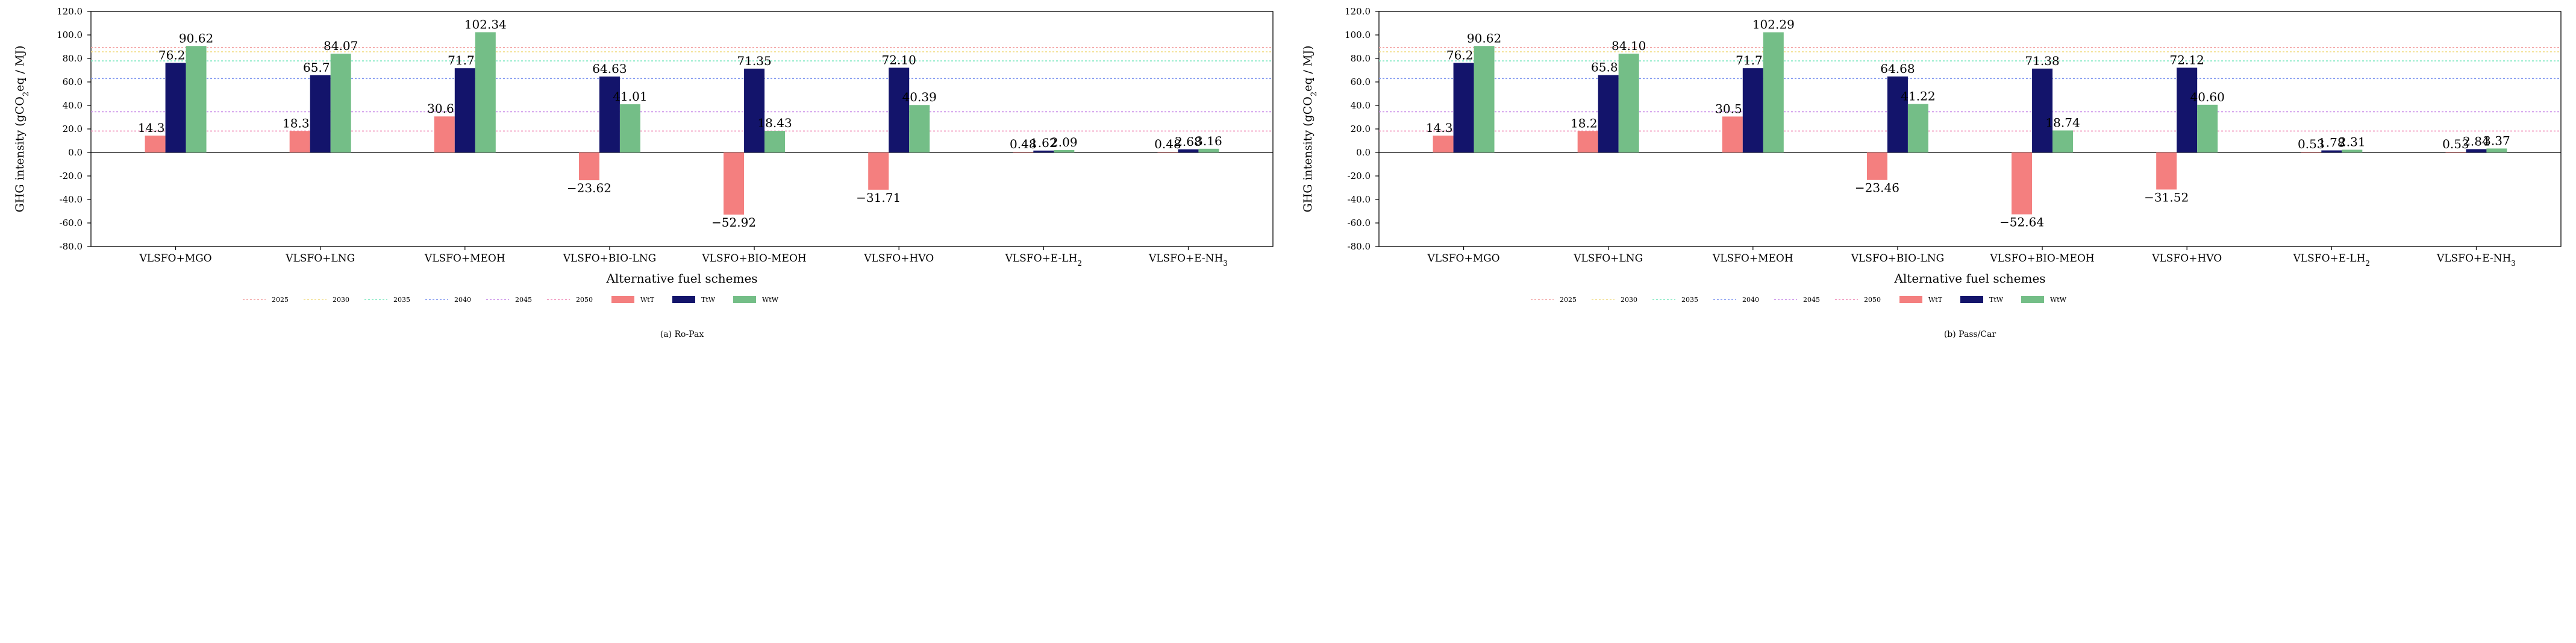  I want to click on data-label-wtw-7: 2.09, so click(1064, 142).